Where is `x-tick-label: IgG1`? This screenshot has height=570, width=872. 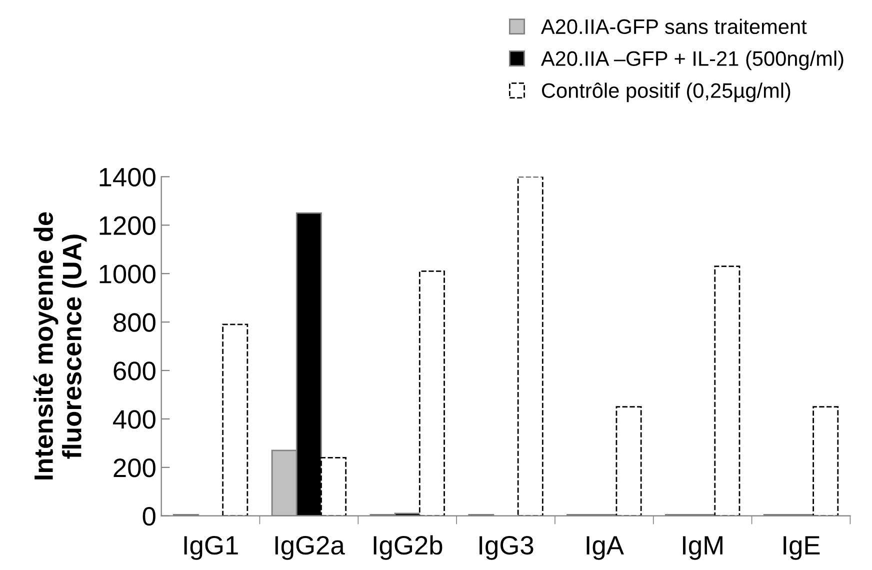
x-tick-label: IgG1 is located at coordinates (211, 548).